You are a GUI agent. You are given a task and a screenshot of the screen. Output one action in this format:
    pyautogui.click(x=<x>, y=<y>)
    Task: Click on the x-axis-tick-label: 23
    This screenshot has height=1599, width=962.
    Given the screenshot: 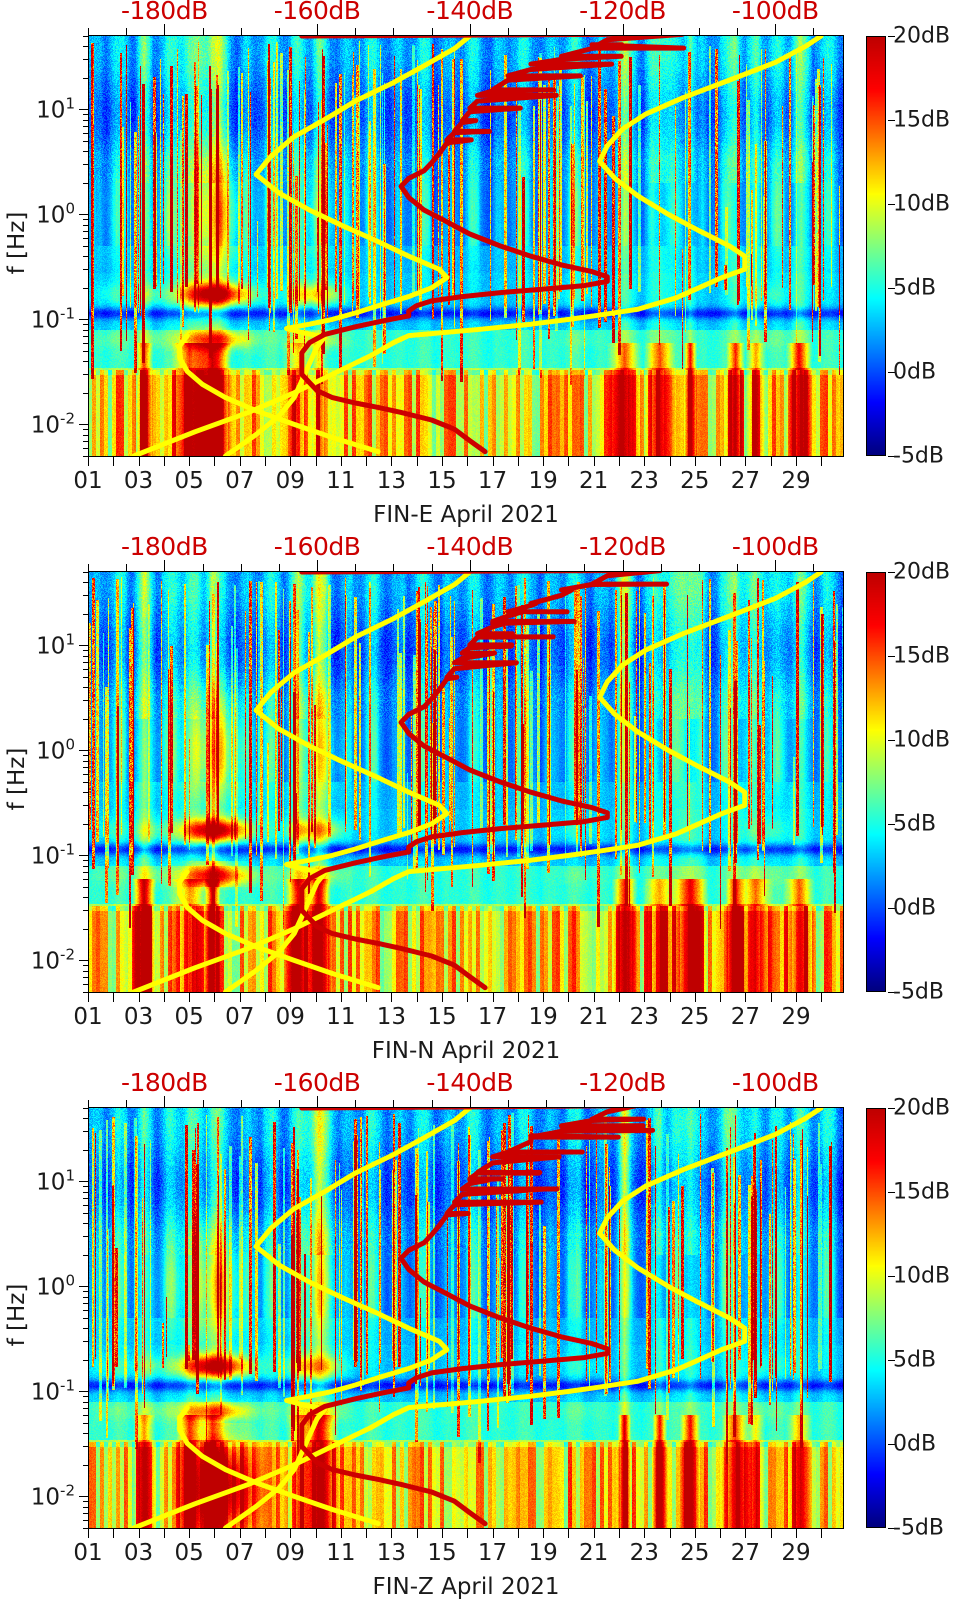 What is the action you would take?
    pyautogui.click(x=644, y=1017)
    